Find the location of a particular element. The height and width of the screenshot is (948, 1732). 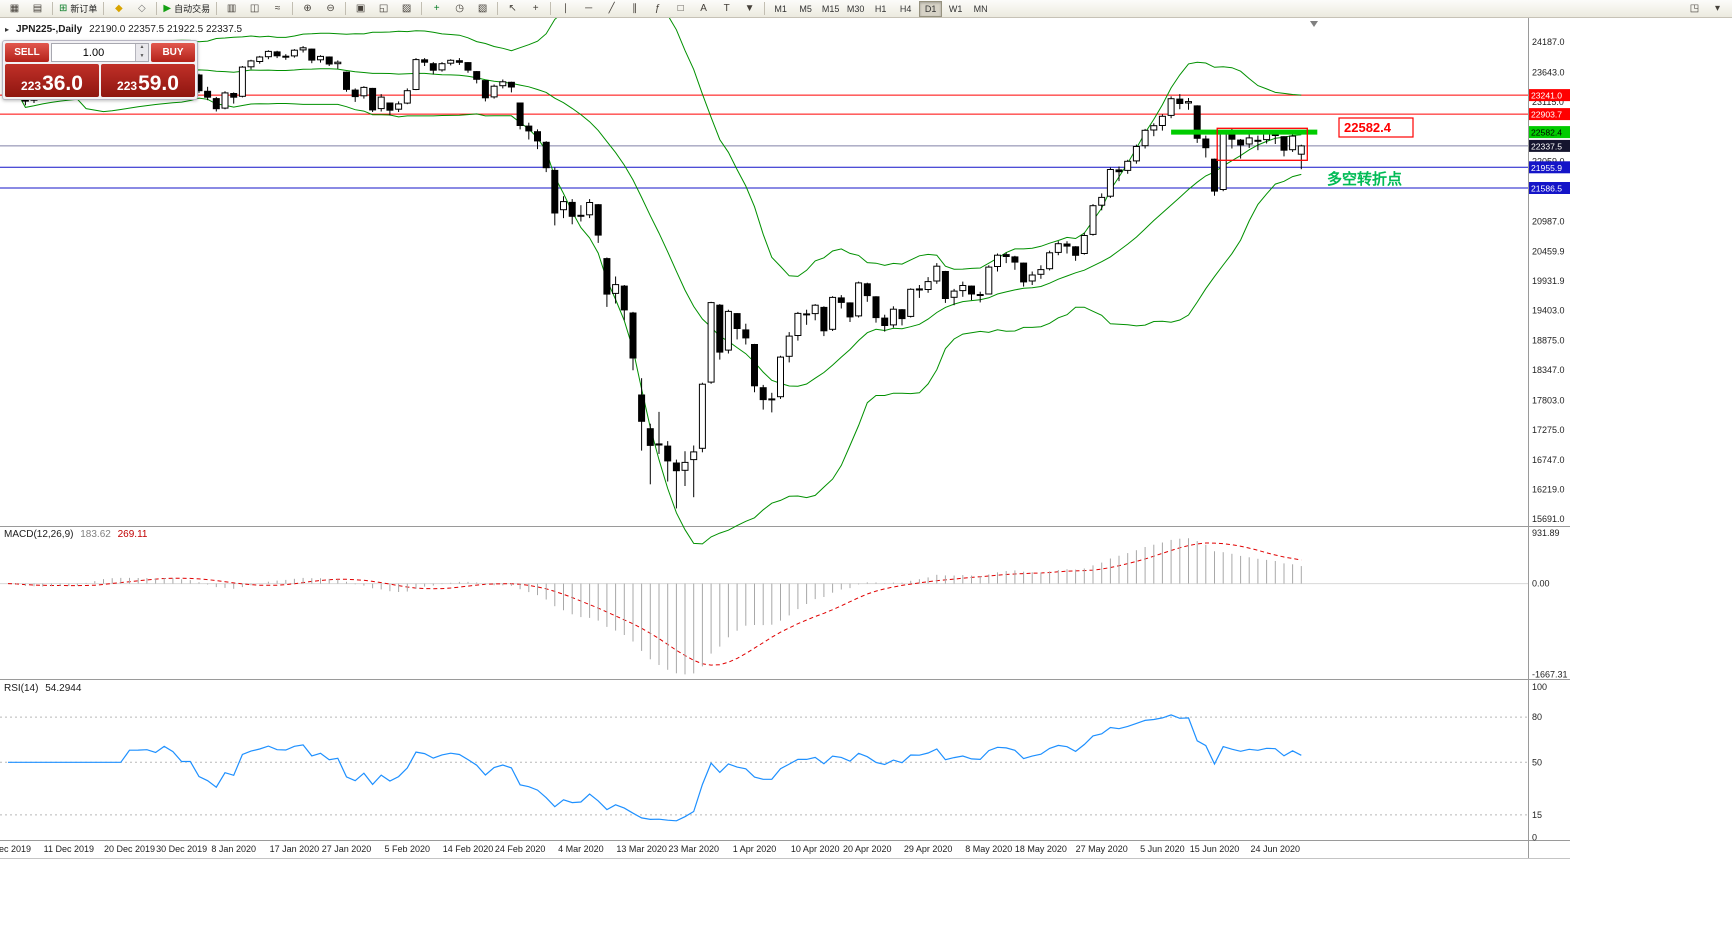

mail-icon: ◇ is located at coordinates (141, 9).